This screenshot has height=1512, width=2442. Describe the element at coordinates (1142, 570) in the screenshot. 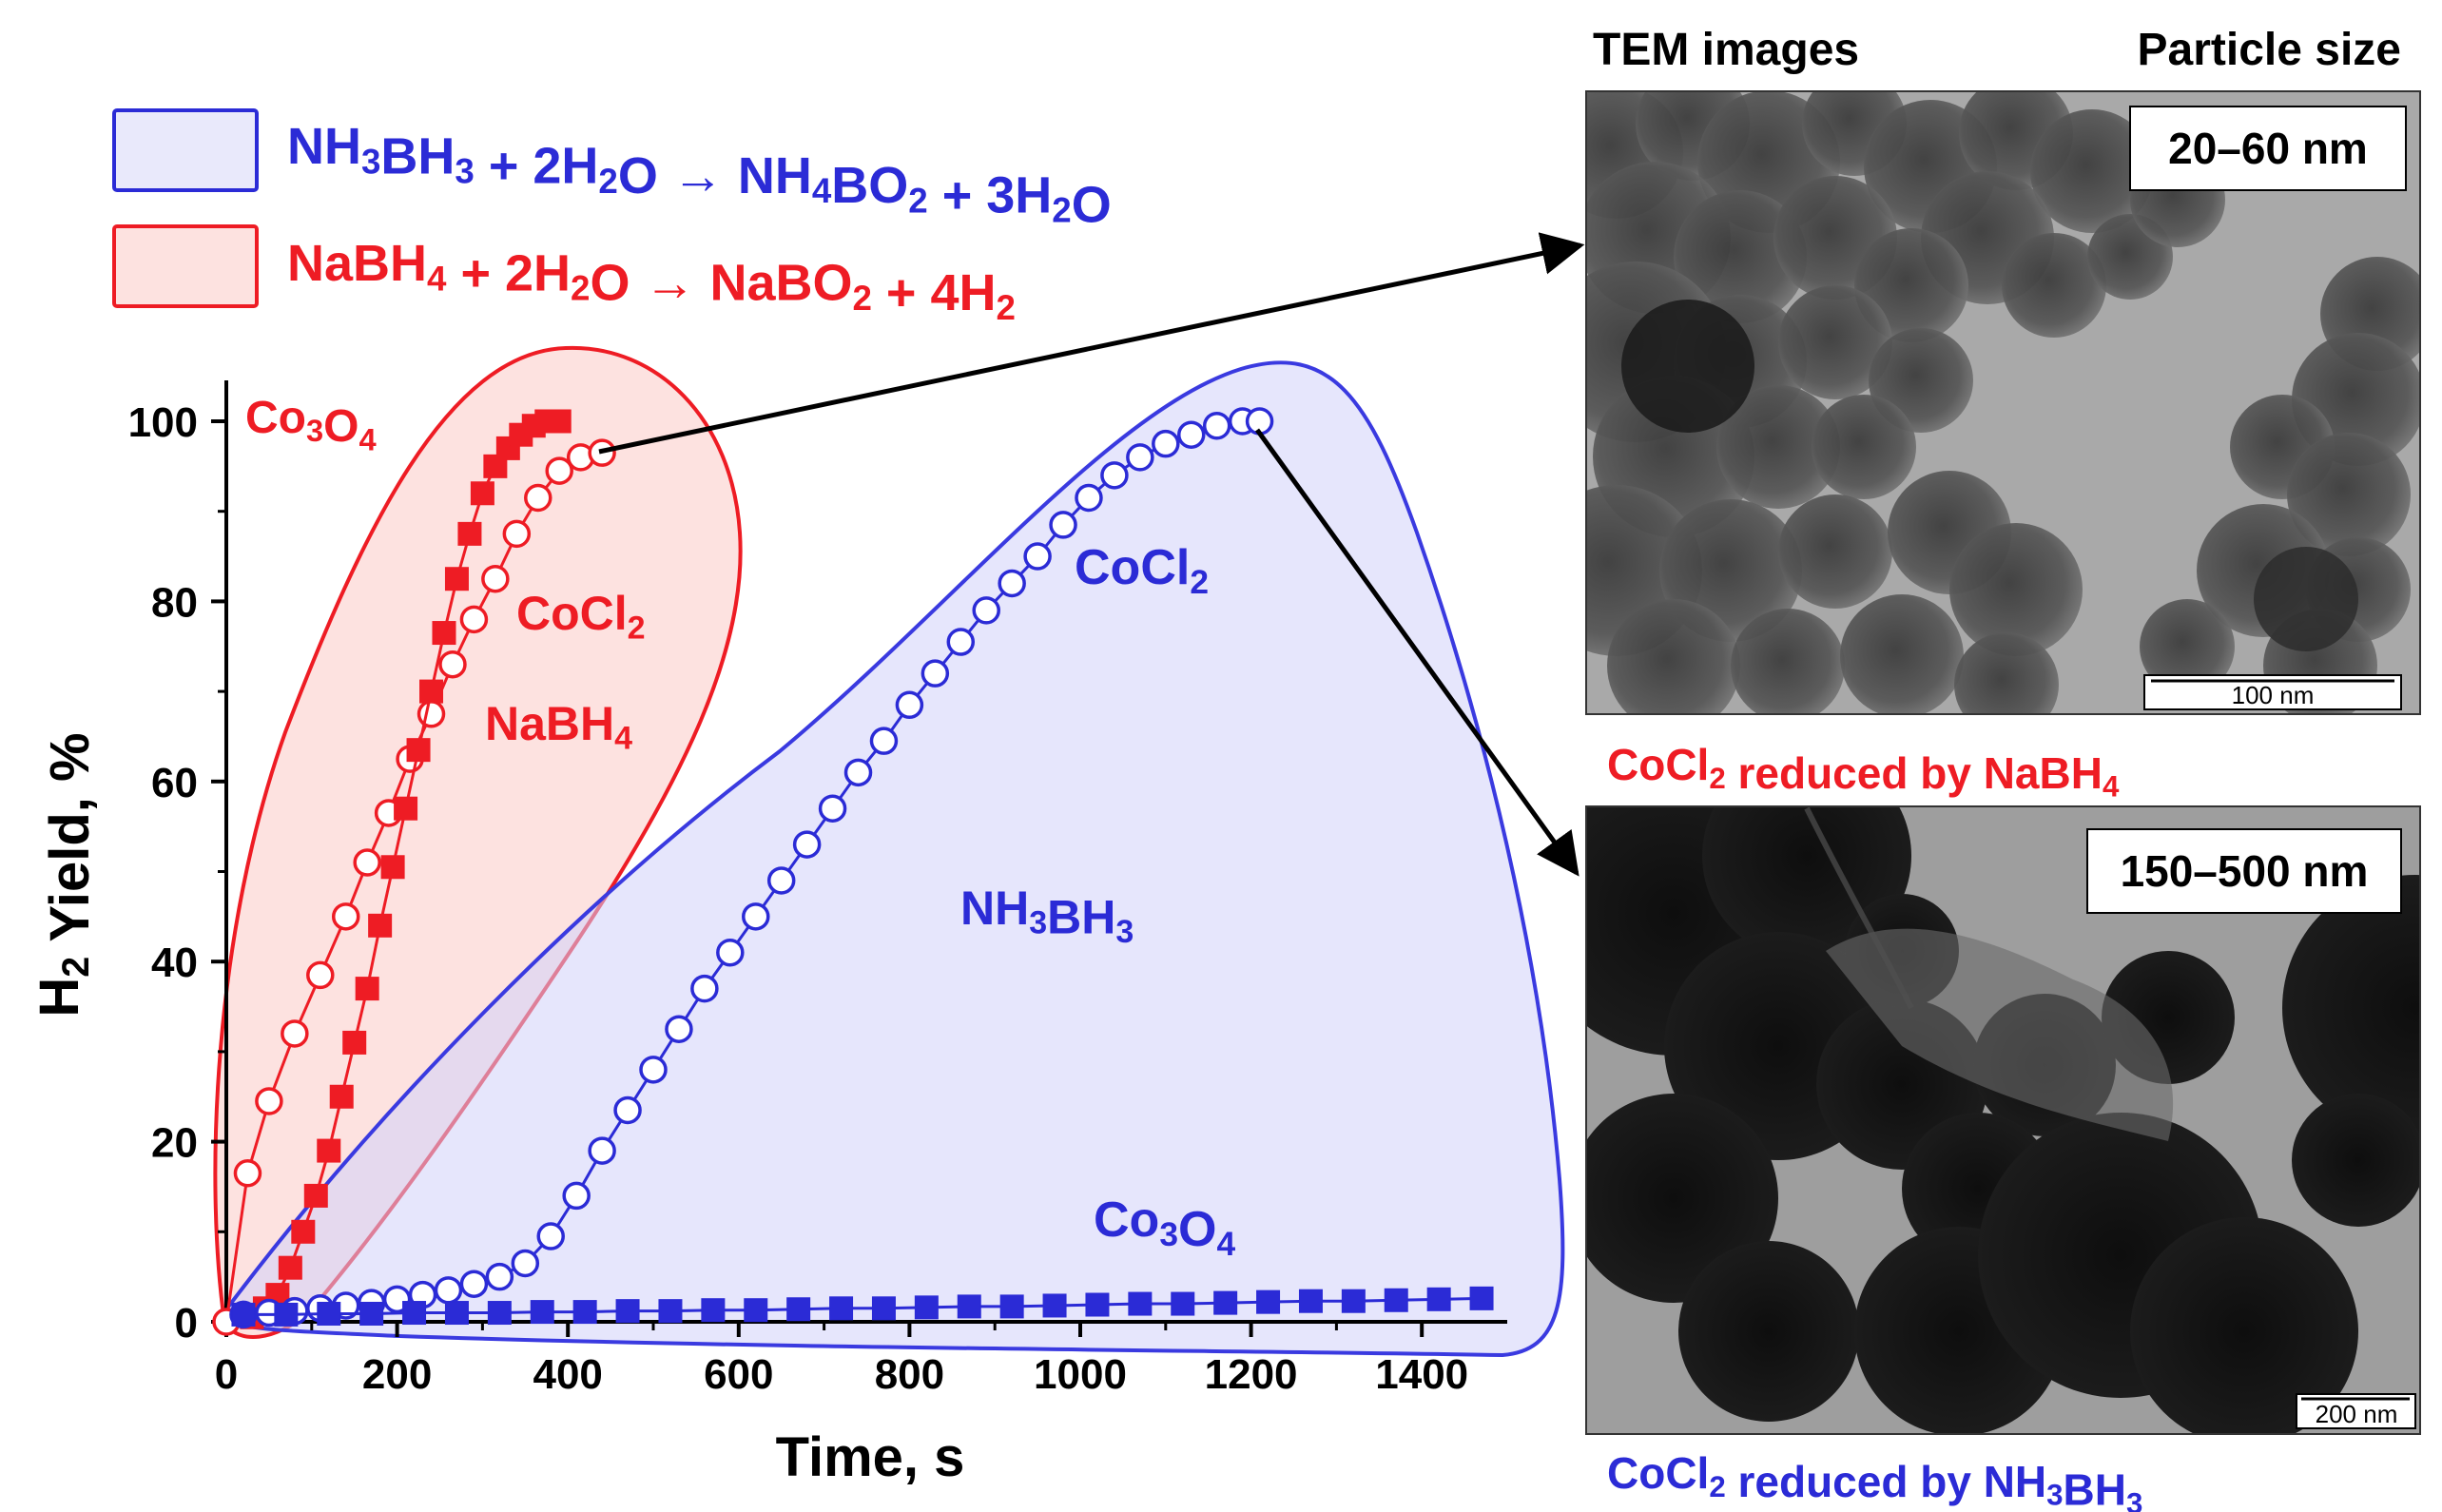

I see `annotation-blue-cocl2: CoCl2` at that location.